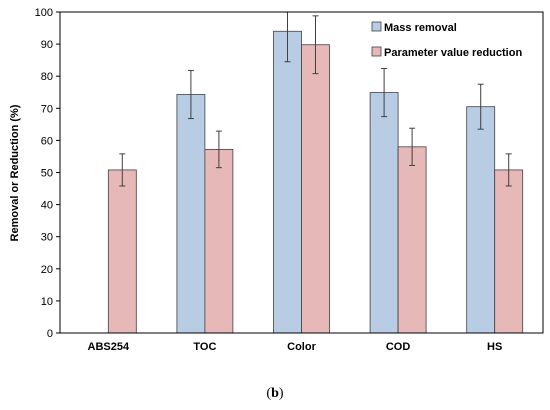 This screenshot has height=410, width=550. What do you see at coordinates (47, 141) in the screenshot?
I see `y-tick-label-60: 60` at bounding box center [47, 141].